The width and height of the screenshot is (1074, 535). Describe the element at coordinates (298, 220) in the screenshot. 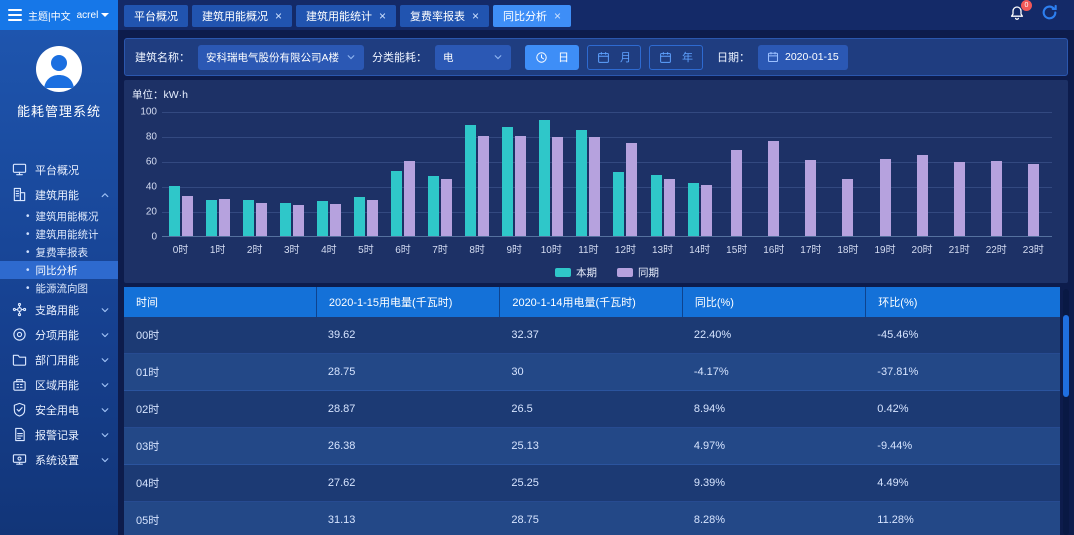

I see `bar-同期-3时` at that location.